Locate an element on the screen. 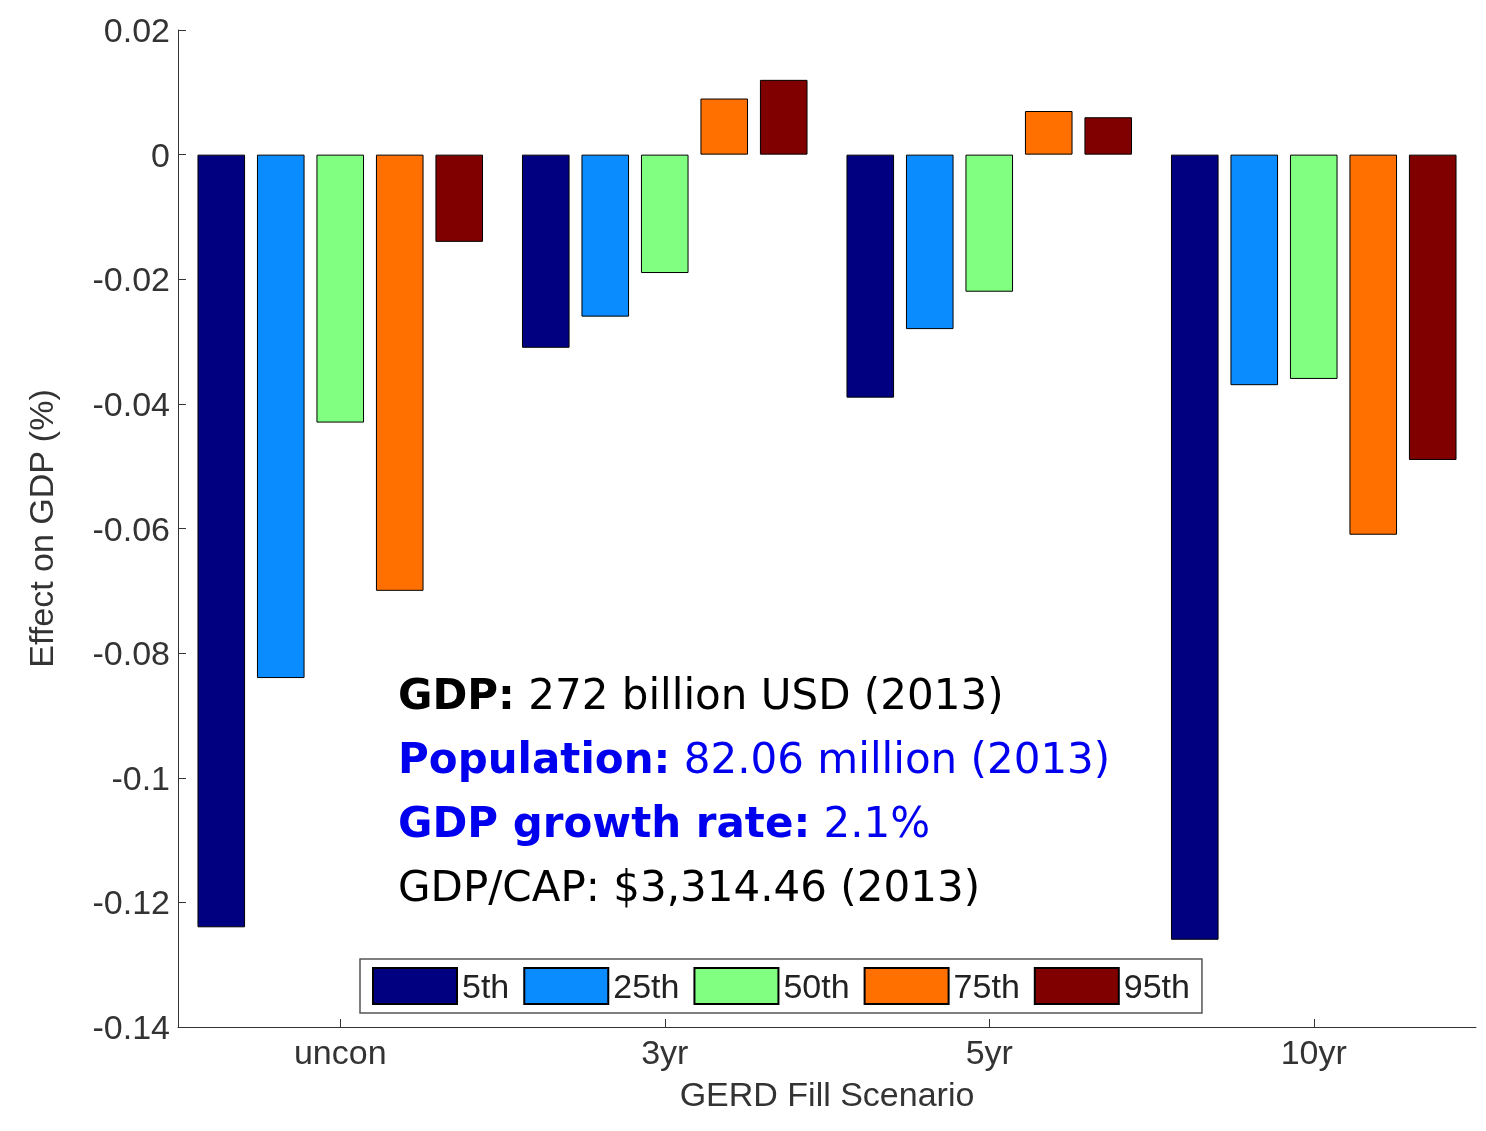 The height and width of the screenshot is (1131, 1486). y-tick-label: -0.06 is located at coordinates (131, 528).